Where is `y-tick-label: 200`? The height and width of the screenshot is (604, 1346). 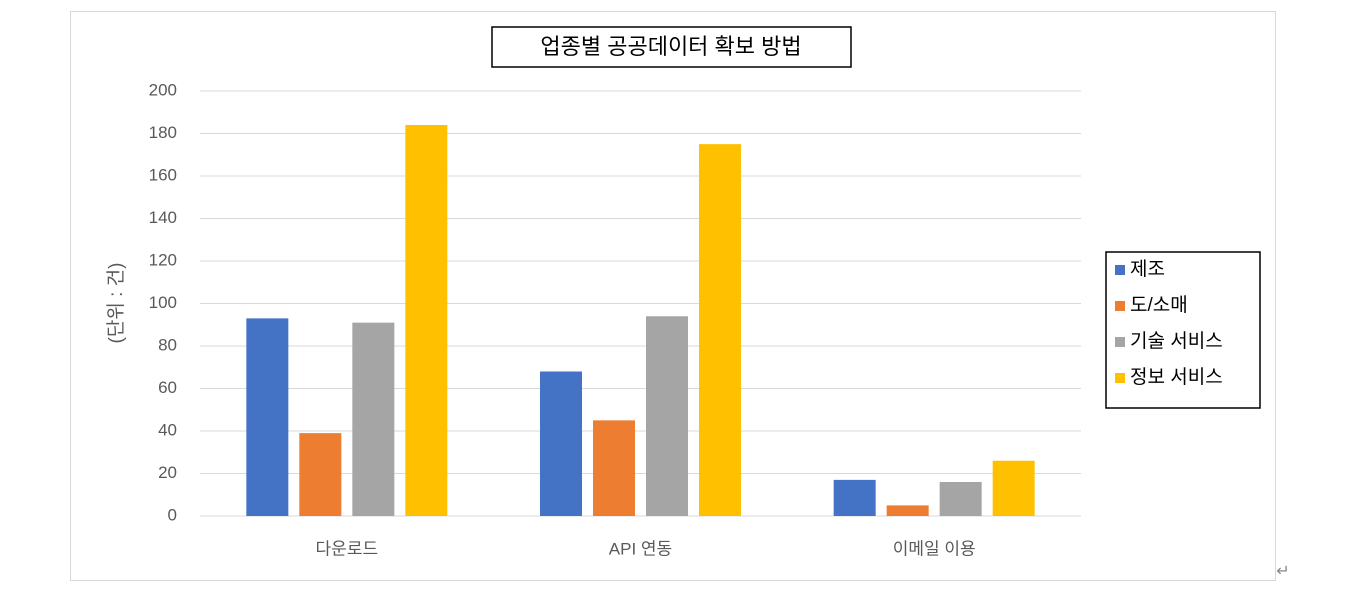 y-tick-label: 200 is located at coordinates (163, 89).